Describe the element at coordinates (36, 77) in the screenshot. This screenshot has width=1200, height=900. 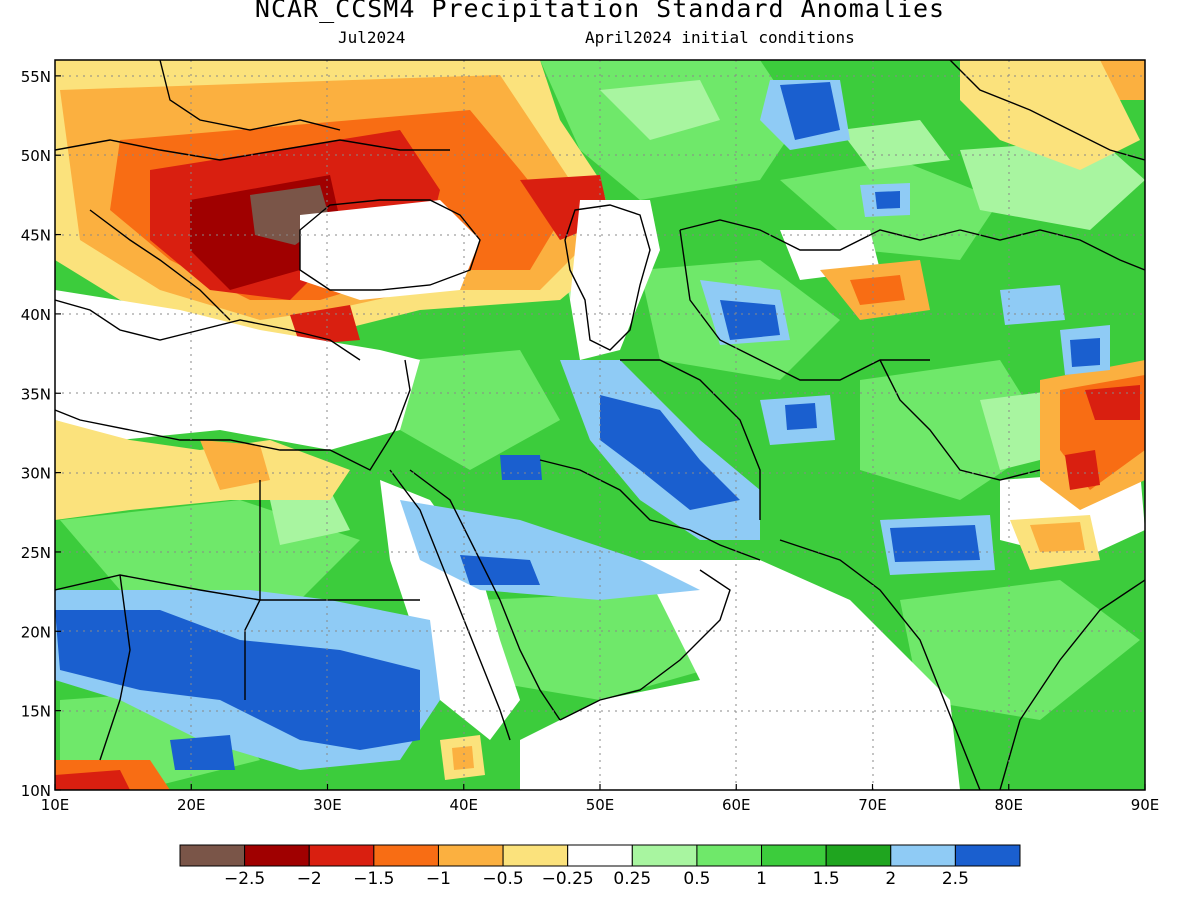
I see `lat-tick-label: 55N` at that location.